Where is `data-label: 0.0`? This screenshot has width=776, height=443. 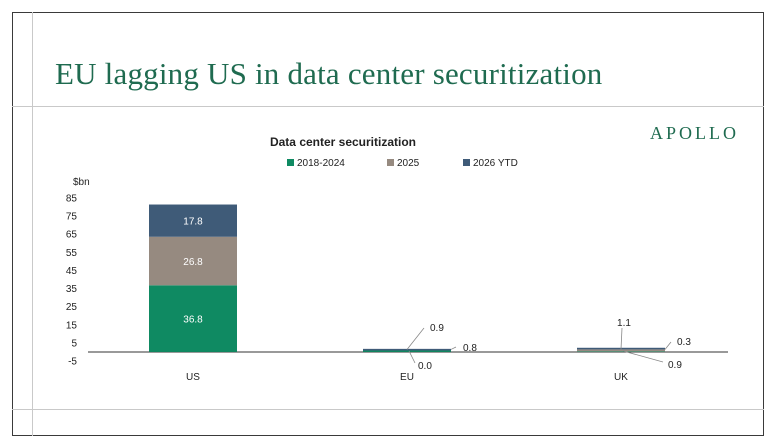 data-label: 0.0 is located at coordinates (425, 366).